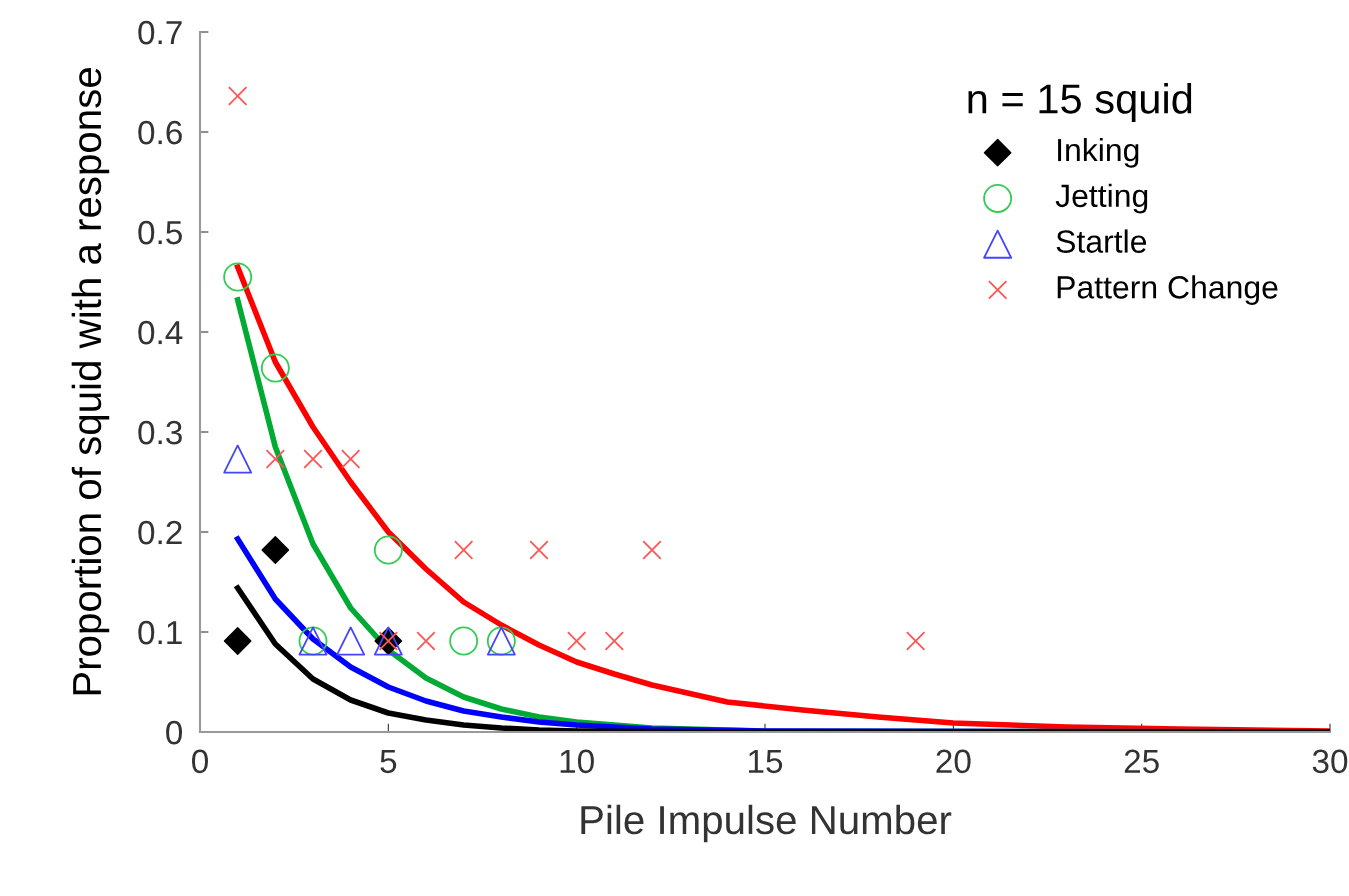  I want to click on legend-title: n = 15 squid, so click(1080, 102).